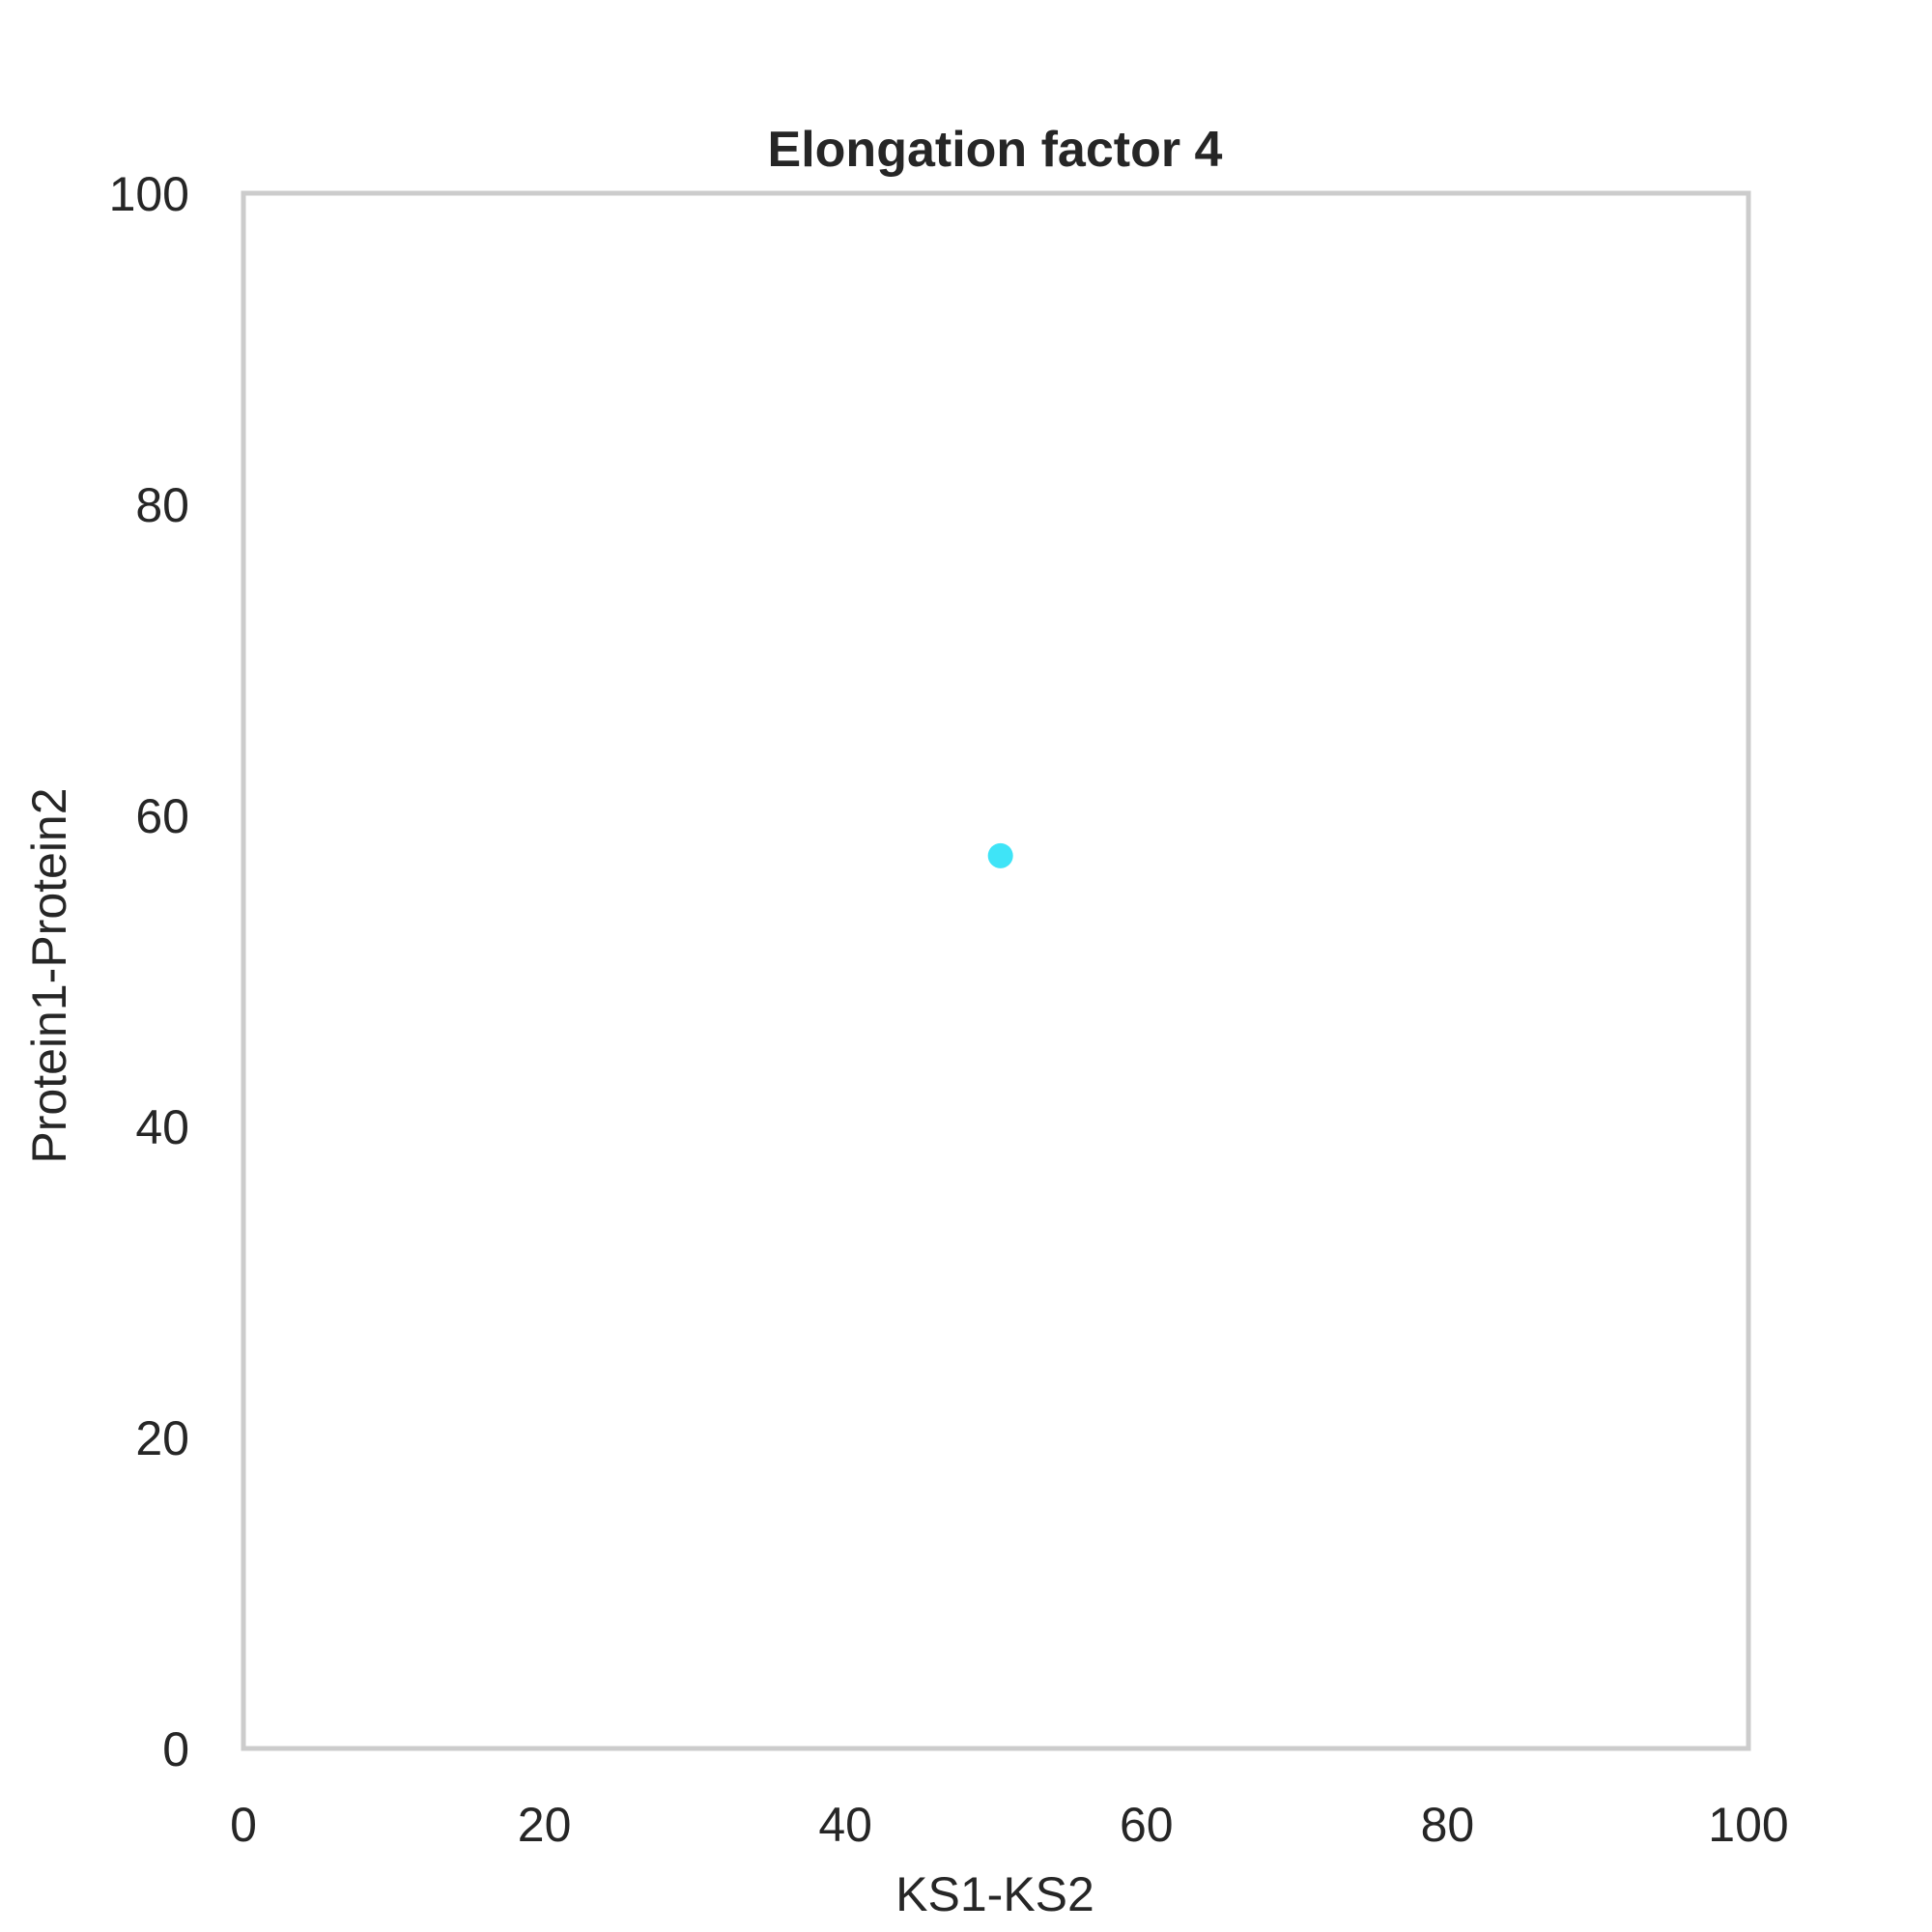  What do you see at coordinates (162, 816) in the screenshot?
I see `y-tick-label: 60` at bounding box center [162, 816].